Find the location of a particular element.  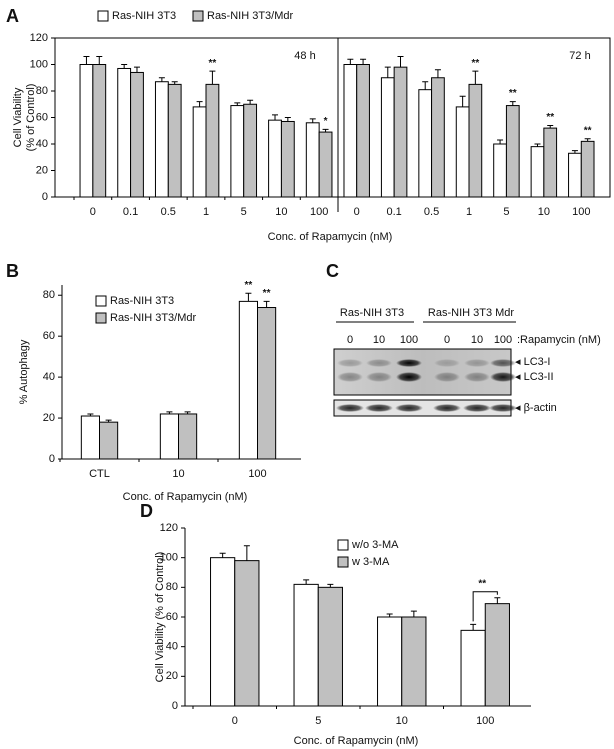

band-label-text: LC3-II is located at coordinates (539, 377).